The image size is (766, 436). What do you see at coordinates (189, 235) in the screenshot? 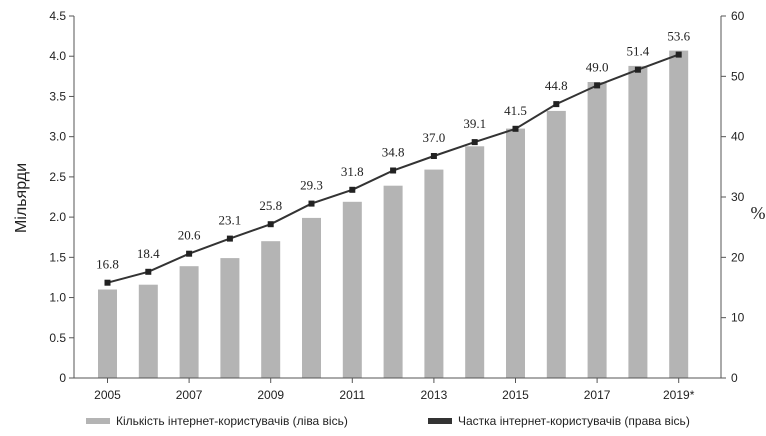
I see `share-label-2007: 20.6` at bounding box center [189, 235].